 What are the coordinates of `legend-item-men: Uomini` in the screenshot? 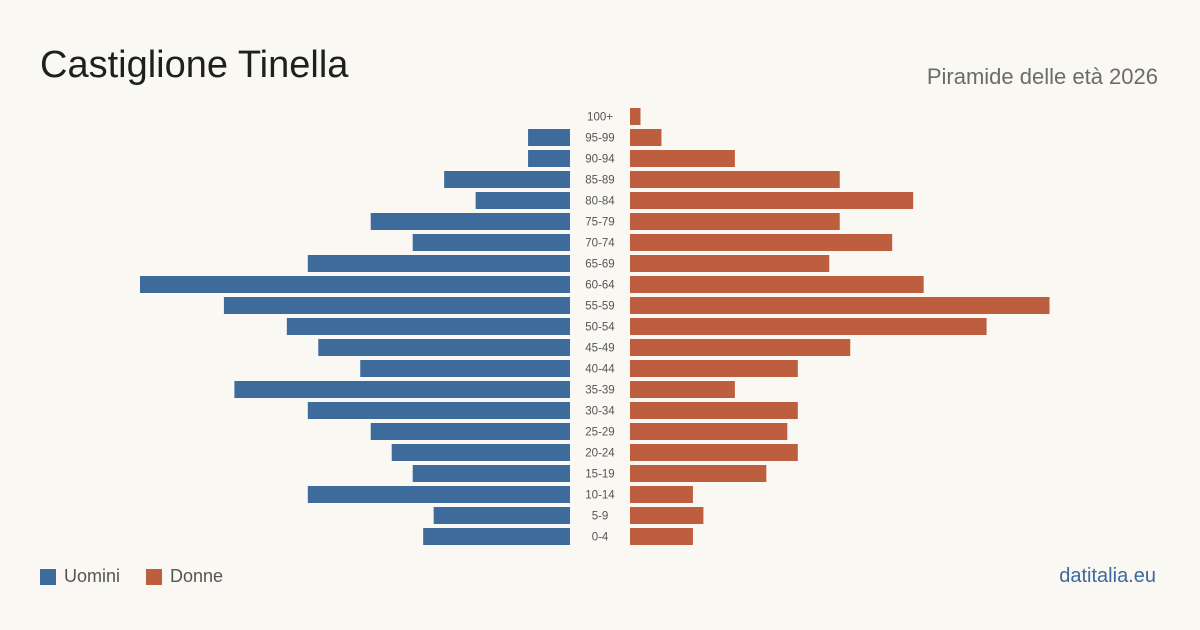 It's located at (80, 576).